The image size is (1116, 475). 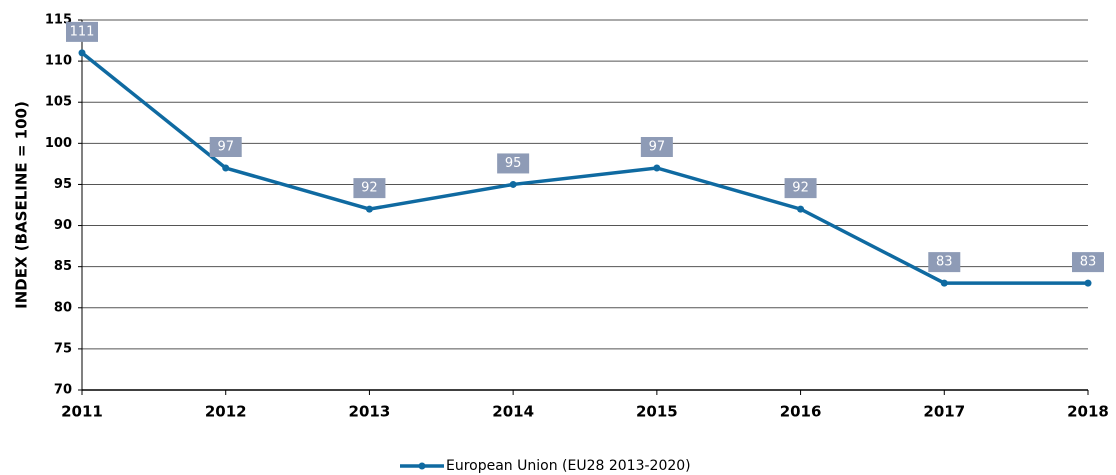 I want to click on x-tick-label: 2014, so click(x=513, y=412).